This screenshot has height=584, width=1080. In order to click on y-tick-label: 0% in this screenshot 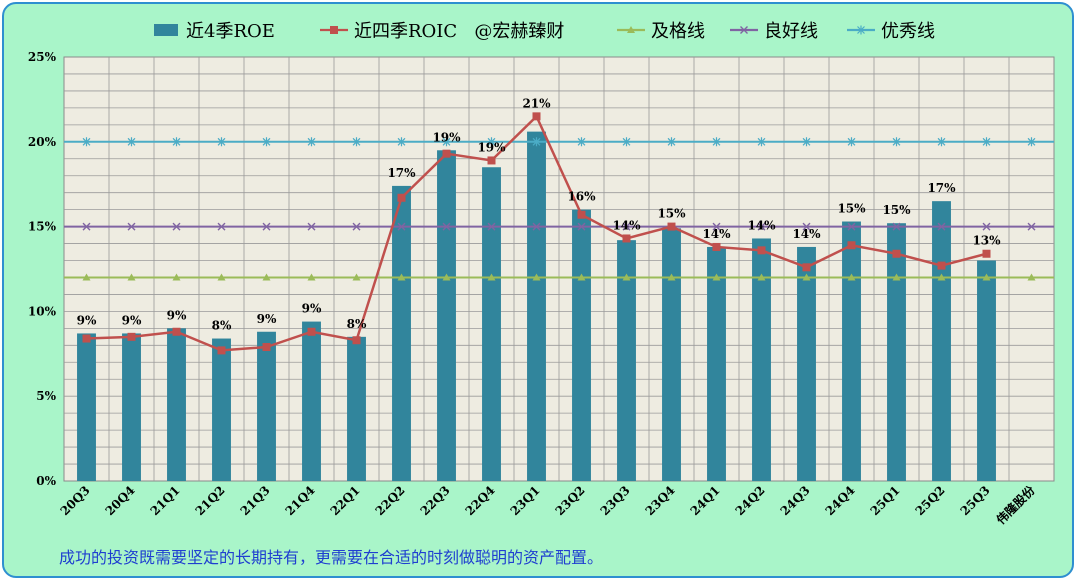, I will do `click(46, 481)`.